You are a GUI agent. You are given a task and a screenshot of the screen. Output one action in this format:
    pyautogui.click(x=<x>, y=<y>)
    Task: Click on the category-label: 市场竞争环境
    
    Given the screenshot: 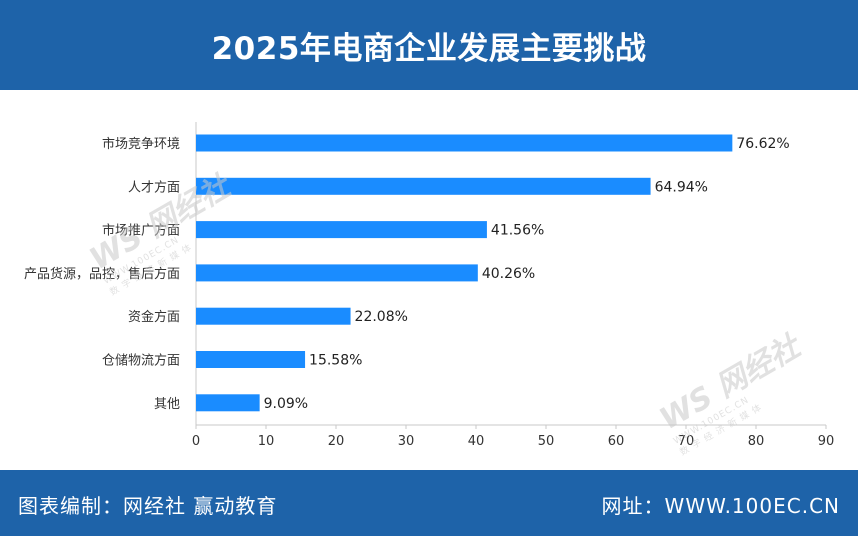 What is the action you would take?
    pyautogui.click(x=141, y=144)
    